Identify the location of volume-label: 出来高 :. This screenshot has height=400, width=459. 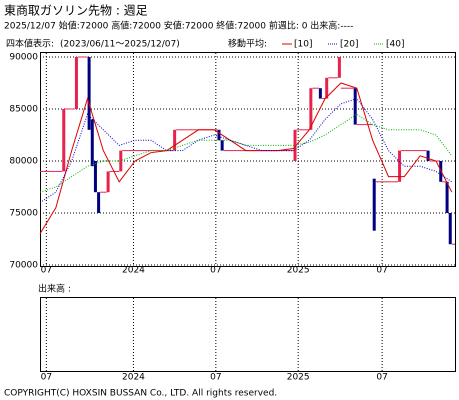
(54, 289).